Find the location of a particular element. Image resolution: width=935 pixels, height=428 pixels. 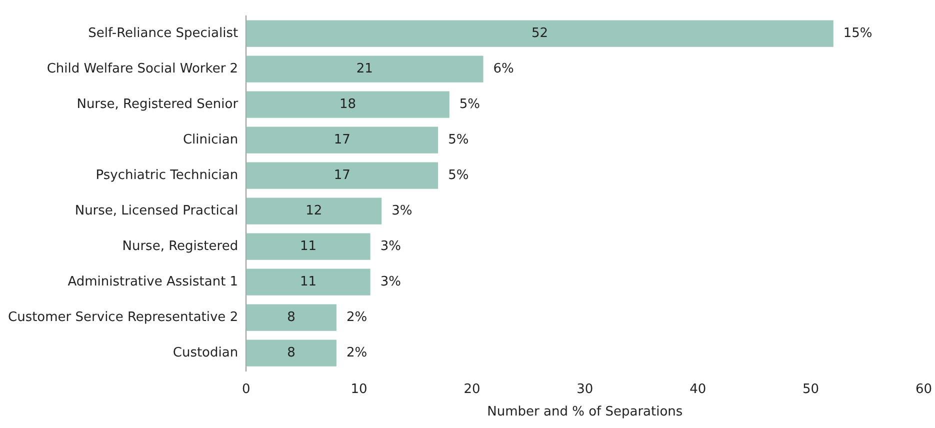

x-tick-label: 10 is located at coordinates (359, 389).